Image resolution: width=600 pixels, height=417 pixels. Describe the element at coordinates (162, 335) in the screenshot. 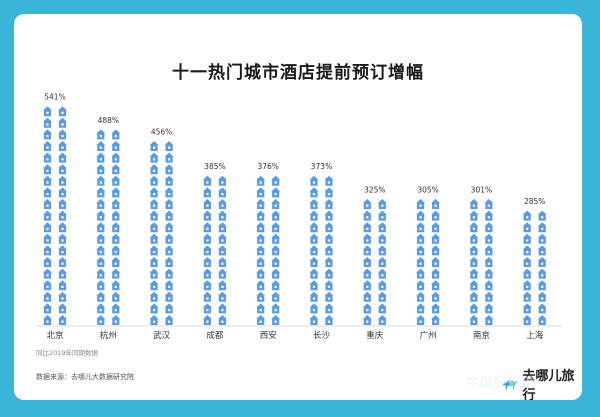

I see `category-label: 武汉` at that location.